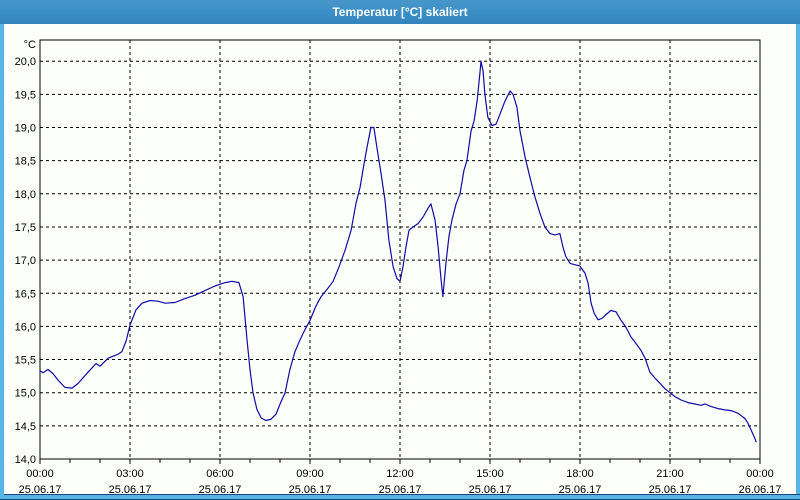 This screenshot has width=800, height=500. I want to click on unit-label: °C, so click(30, 45).